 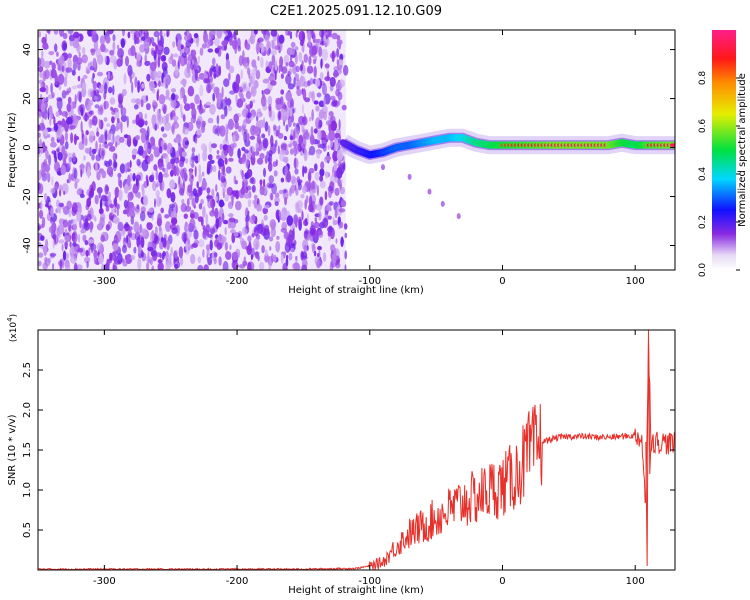 What do you see at coordinates (719, 174) in the screenshot?
I see `colorbar-ticks: 0.0 0.2 0.4 0.6 0.8` at bounding box center [719, 174].